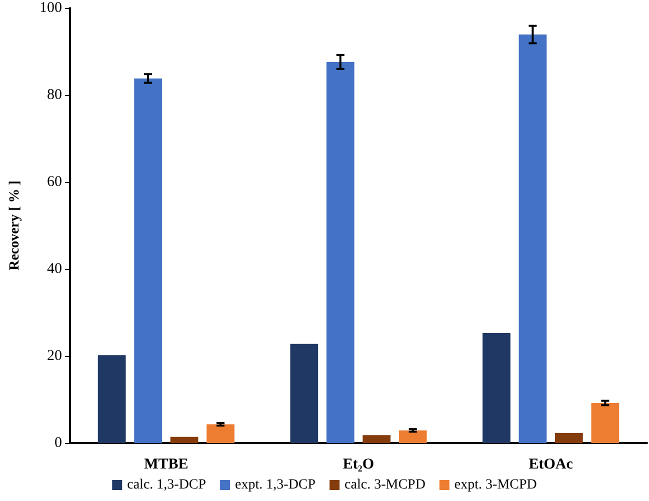 This screenshot has height=501, width=649. Describe the element at coordinates (54, 95) in the screenshot. I see `y-tick-label: 80` at that location.